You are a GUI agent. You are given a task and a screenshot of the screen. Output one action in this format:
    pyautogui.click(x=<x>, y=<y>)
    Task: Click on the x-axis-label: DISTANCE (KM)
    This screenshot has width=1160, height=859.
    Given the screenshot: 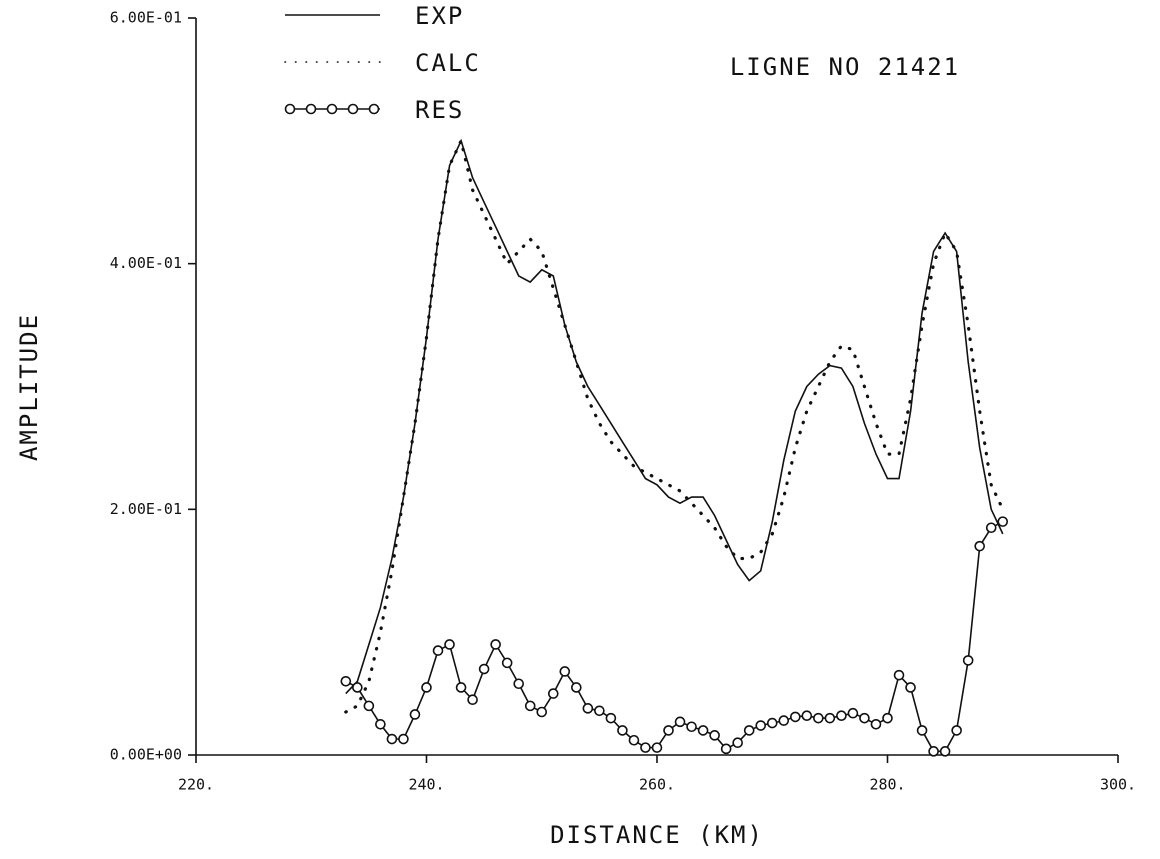 What is the action you would take?
    pyautogui.click(x=657, y=835)
    